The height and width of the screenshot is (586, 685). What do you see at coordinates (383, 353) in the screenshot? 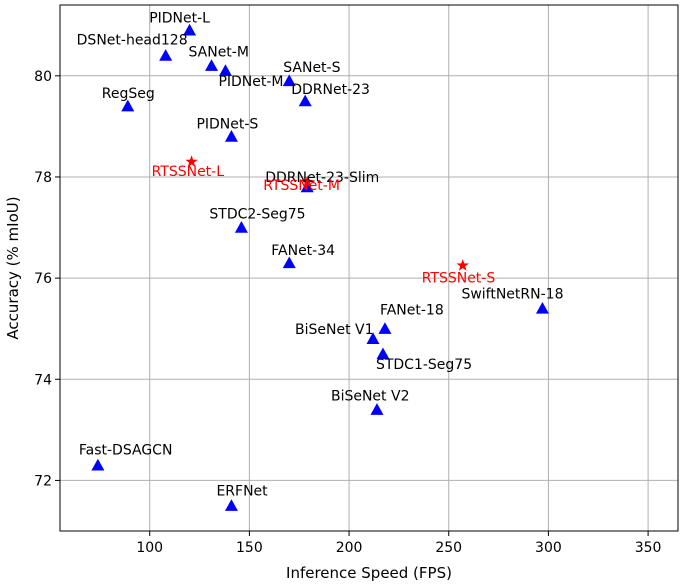
I see `triangle-marker-stdc1-seg75` at bounding box center [383, 353].